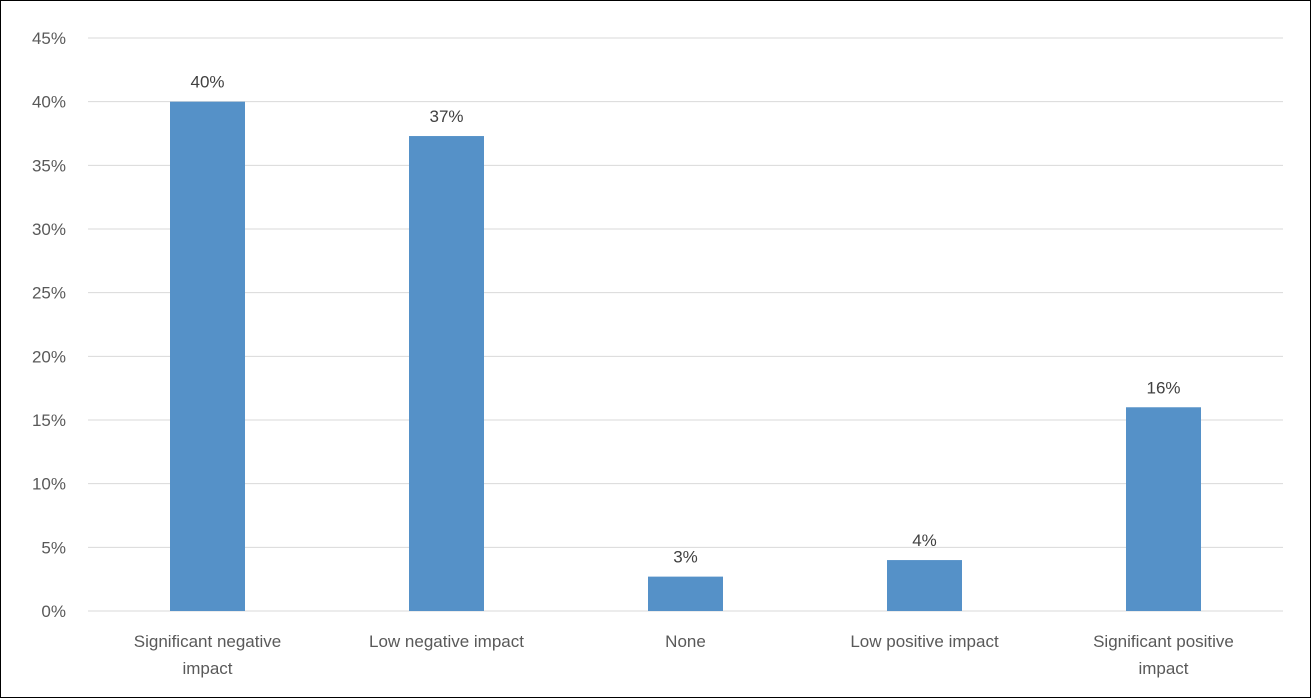 This screenshot has width=1311, height=698. I want to click on category-label: Significant negative, so click(207, 641).